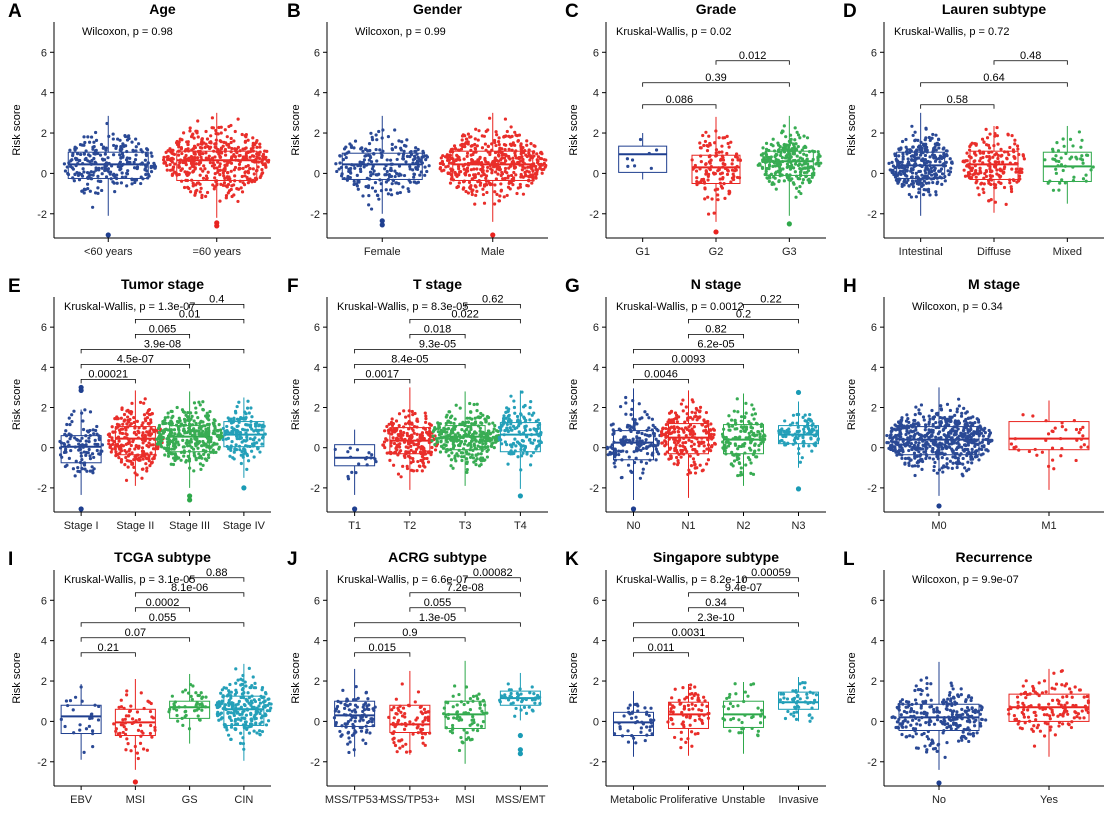  What do you see at coordinates (716, 284) in the screenshot?
I see `panel-title: N stage` at bounding box center [716, 284].